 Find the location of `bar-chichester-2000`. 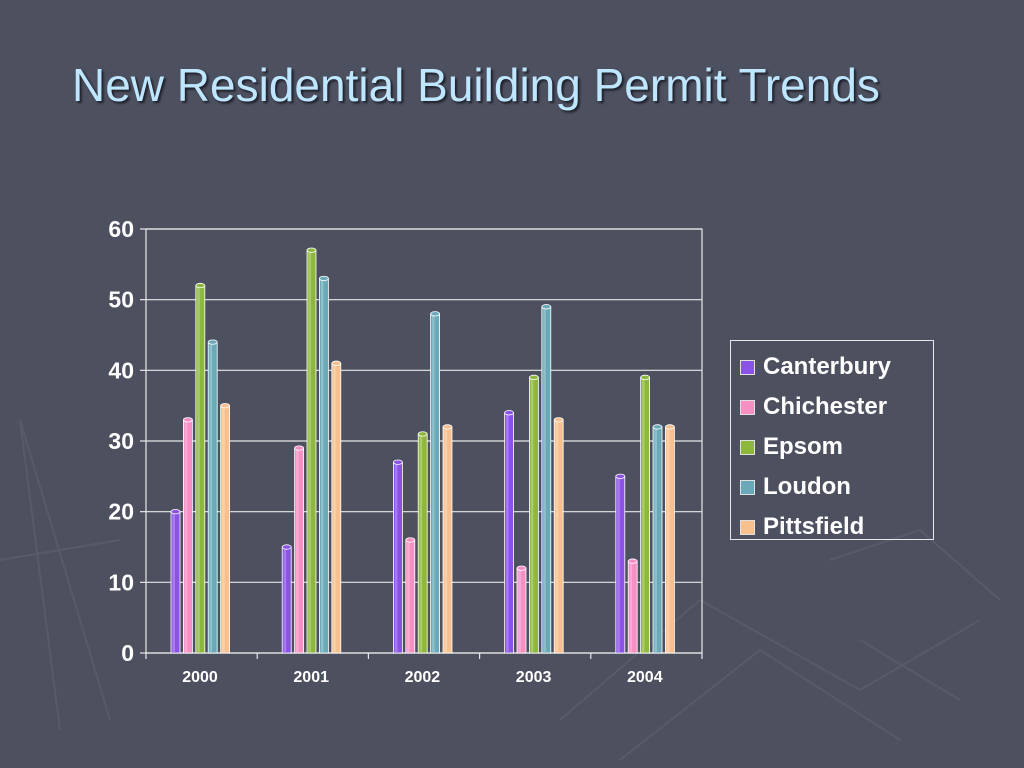

bar-chichester-2000 is located at coordinates (187, 535).